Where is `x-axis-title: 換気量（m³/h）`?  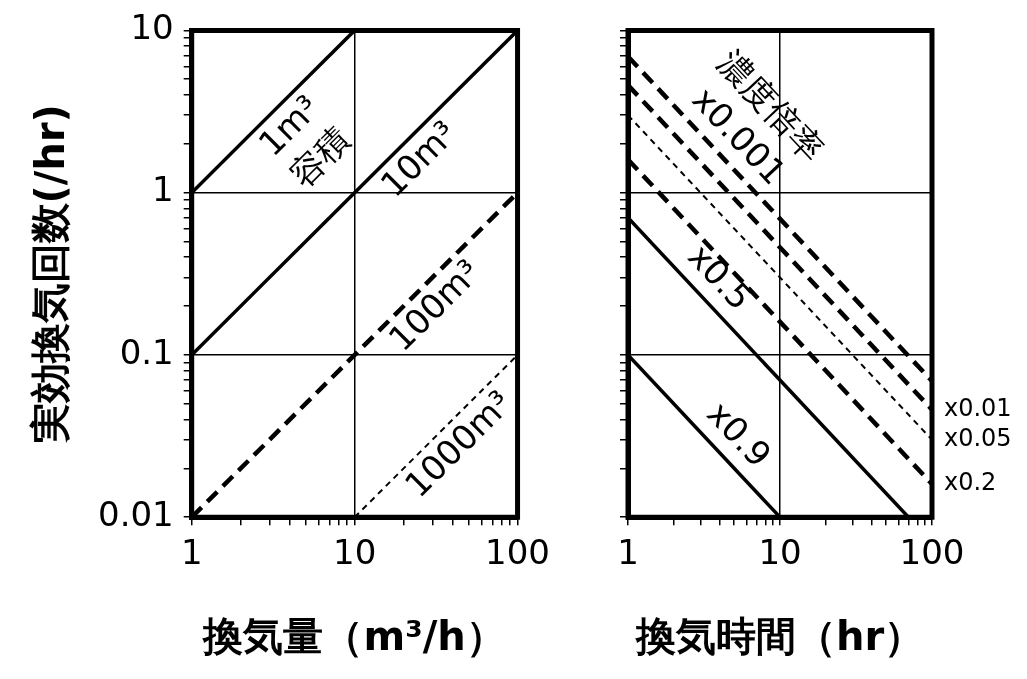
x-axis-title: 換気量（m³/h） is located at coordinates (354, 636).